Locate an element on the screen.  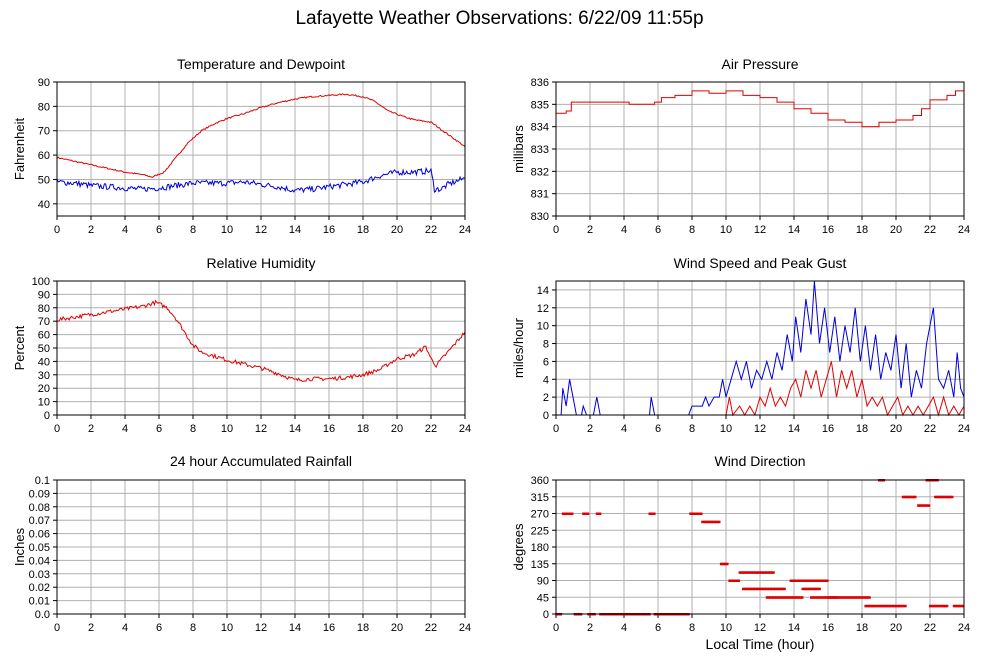
y-tick-label: 0.08 is located at coordinates (39, 508).